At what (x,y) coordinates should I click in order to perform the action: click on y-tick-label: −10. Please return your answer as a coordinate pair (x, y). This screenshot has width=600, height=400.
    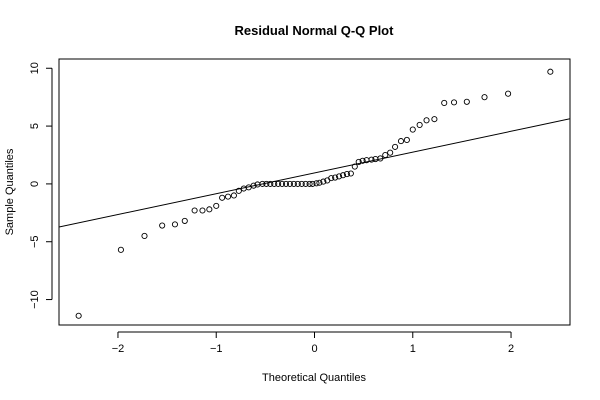
    Looking at the image, I should click on (35, 299).